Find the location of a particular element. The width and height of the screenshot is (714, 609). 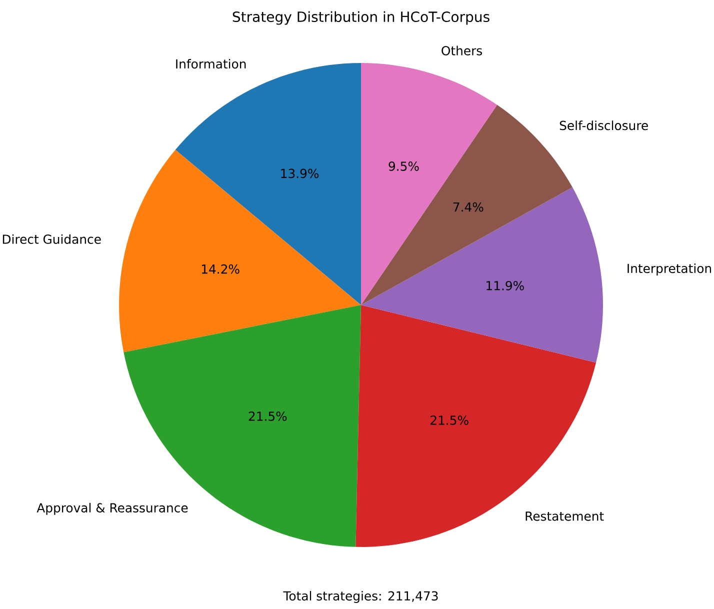

data-label: 9.5% is located at coordinates (403, 166).